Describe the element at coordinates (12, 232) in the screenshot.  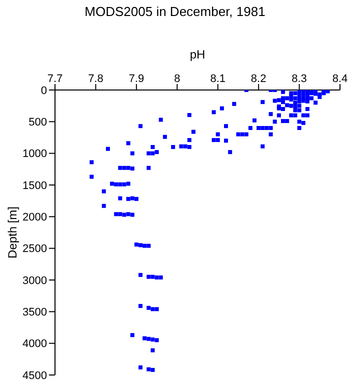
I see `y-axis-title: Depth [m]` at that location.